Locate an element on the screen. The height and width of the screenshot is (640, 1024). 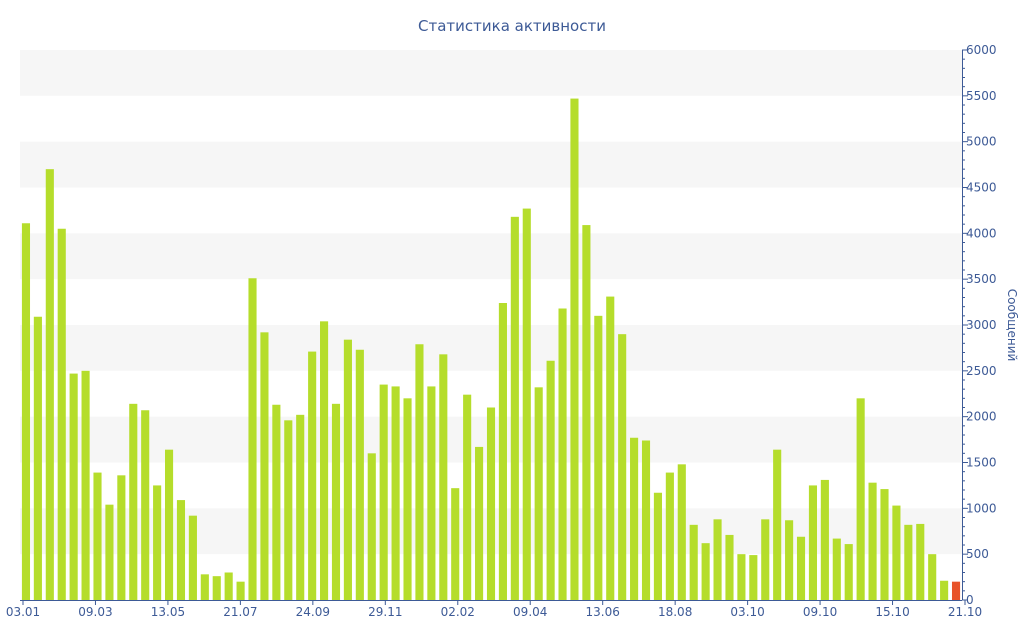
x-tick-label: 24.09 is located at coordinates (313, 612).